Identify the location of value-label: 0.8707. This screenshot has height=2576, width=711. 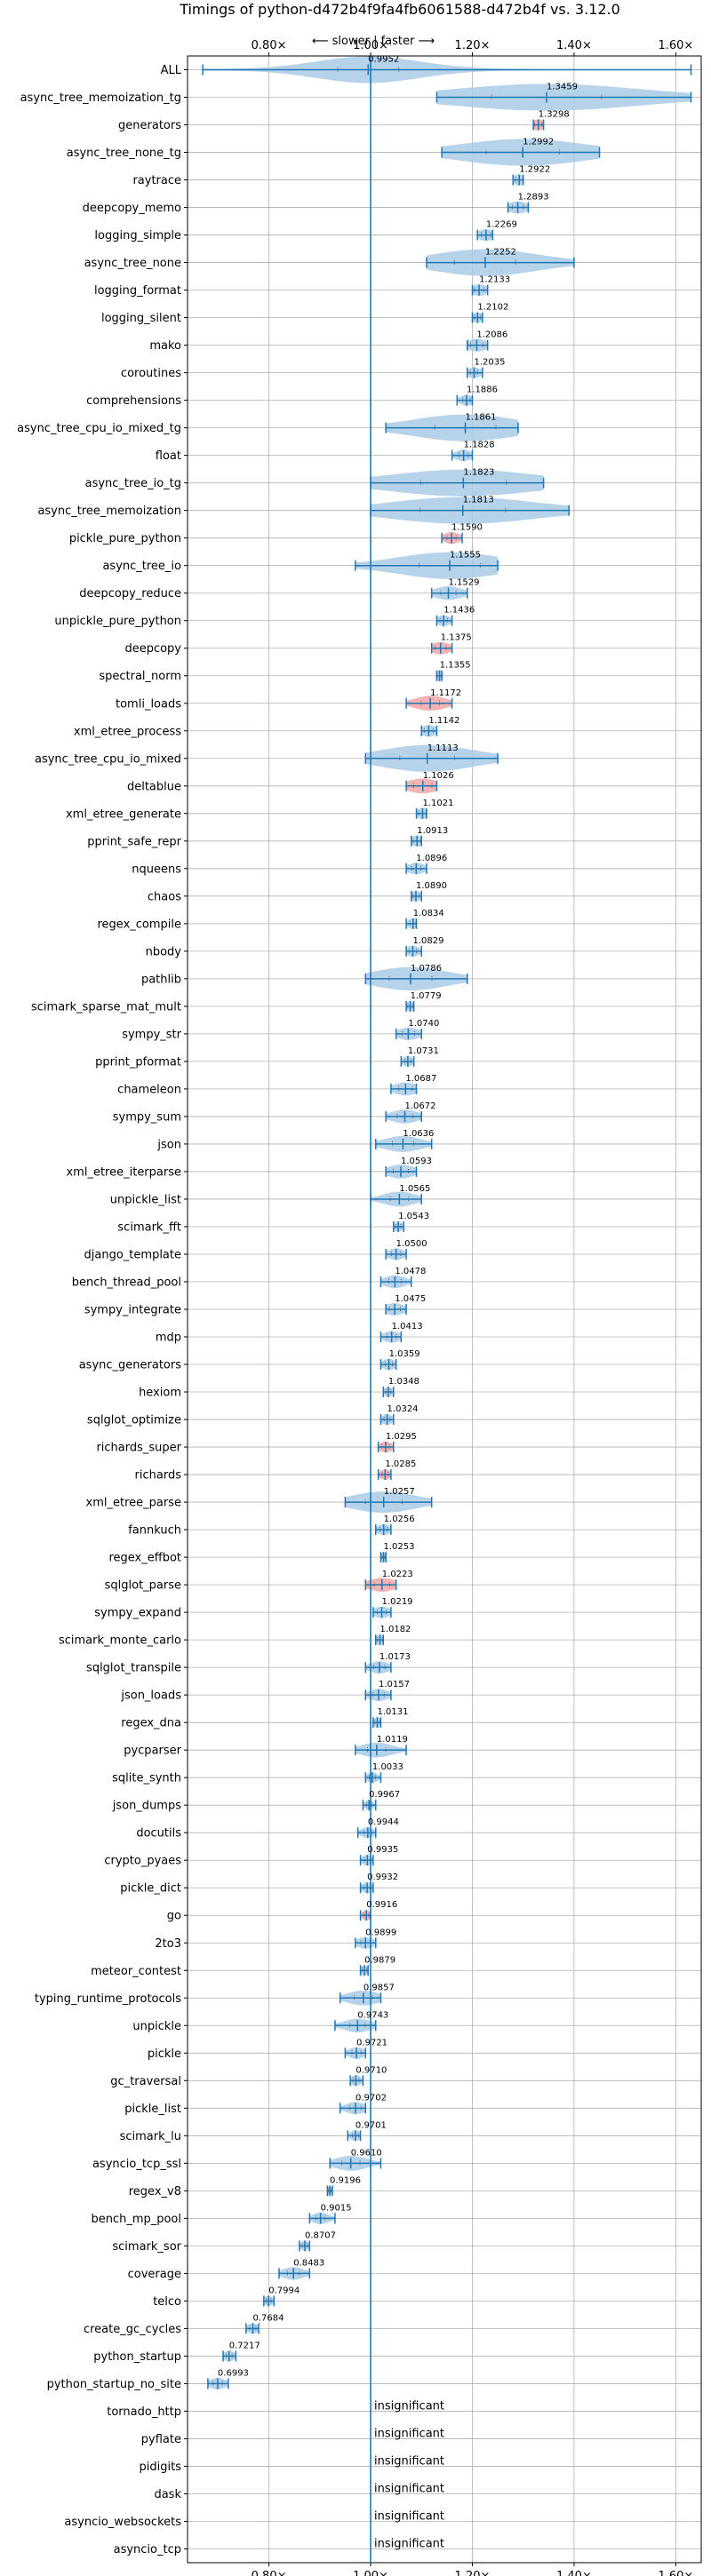
(320, 2235).